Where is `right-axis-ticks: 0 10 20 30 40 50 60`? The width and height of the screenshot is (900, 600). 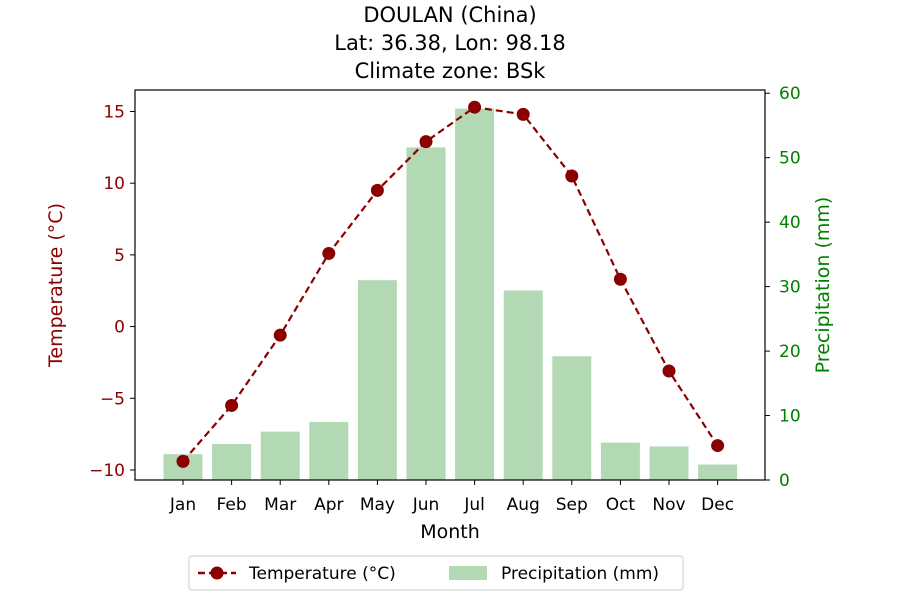
right-axis-ticks: 0 10 20 30 40 50 60 is located at coordinates (783, 287).